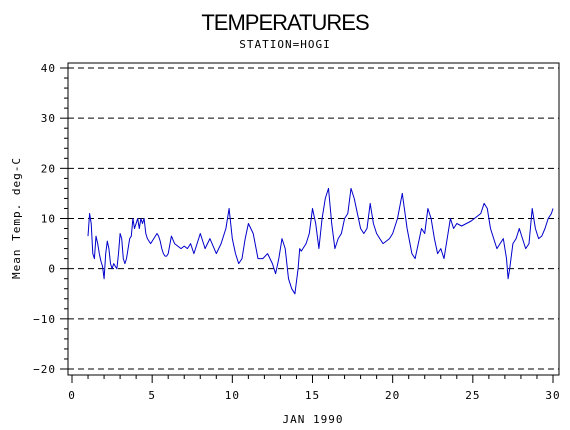  I want to click on y-tick-label: 30, so click(48, 118).